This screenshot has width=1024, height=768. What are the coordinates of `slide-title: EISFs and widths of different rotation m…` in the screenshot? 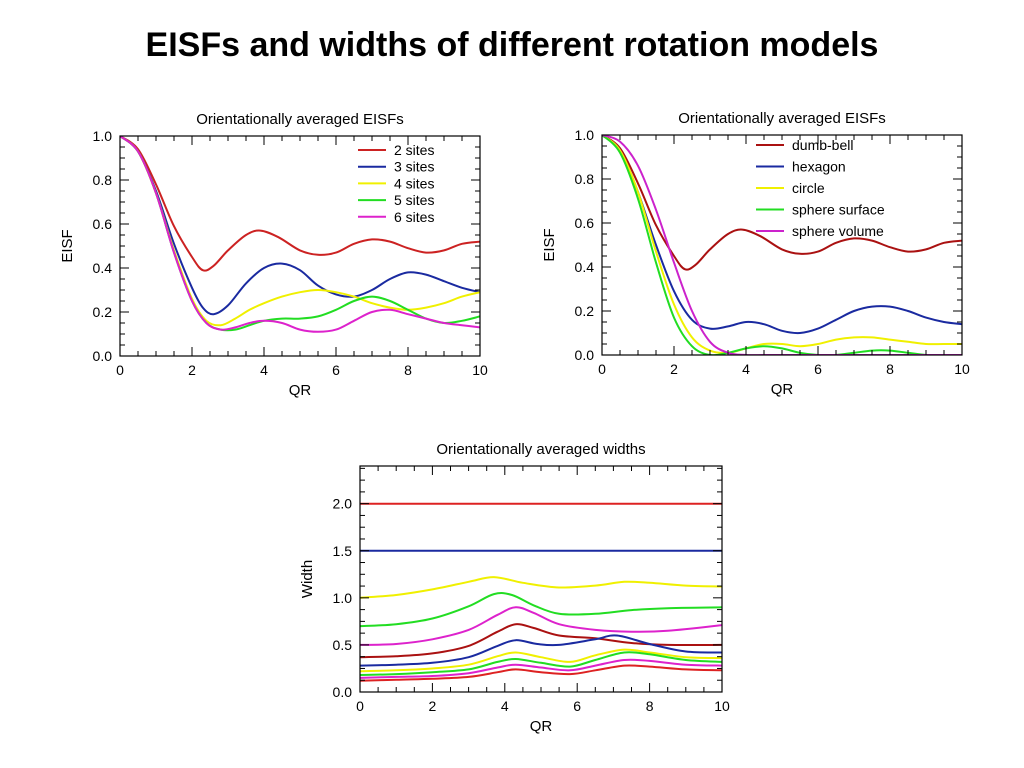 It's located at (512, 45).